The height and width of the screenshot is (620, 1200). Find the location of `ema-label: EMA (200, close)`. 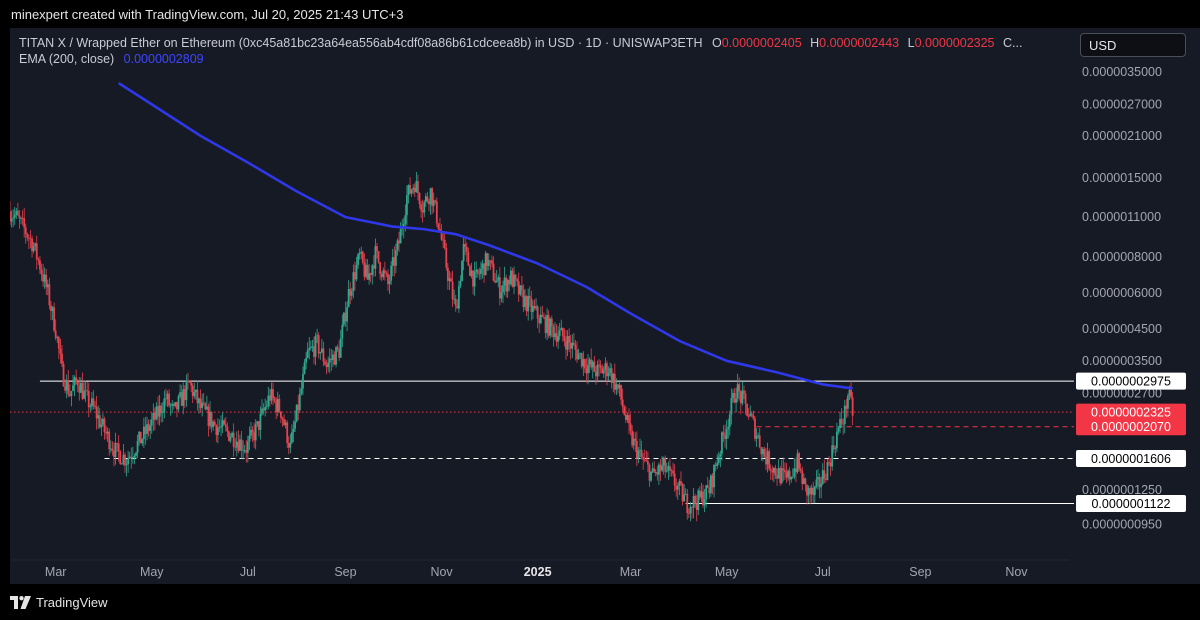

ema-label: EMA (200, close) is located at coordinates (67, 59).